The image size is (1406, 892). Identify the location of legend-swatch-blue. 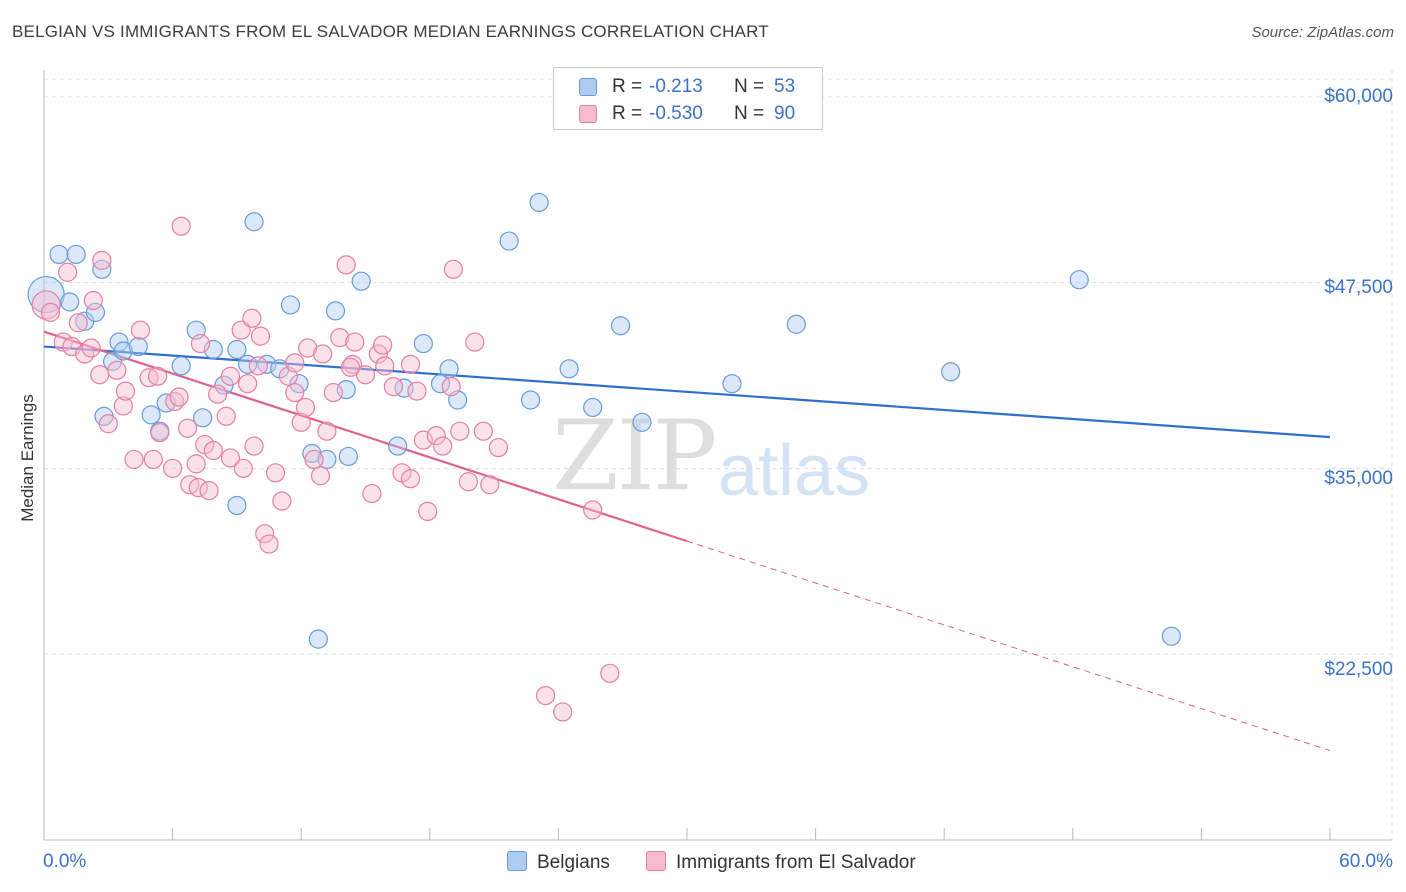
(517, 861).